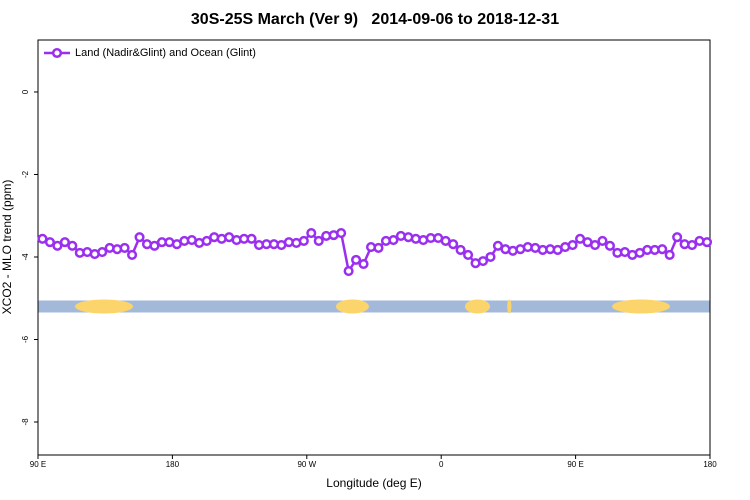  I want to click on x-tick-label: 0, so click(441, 464).